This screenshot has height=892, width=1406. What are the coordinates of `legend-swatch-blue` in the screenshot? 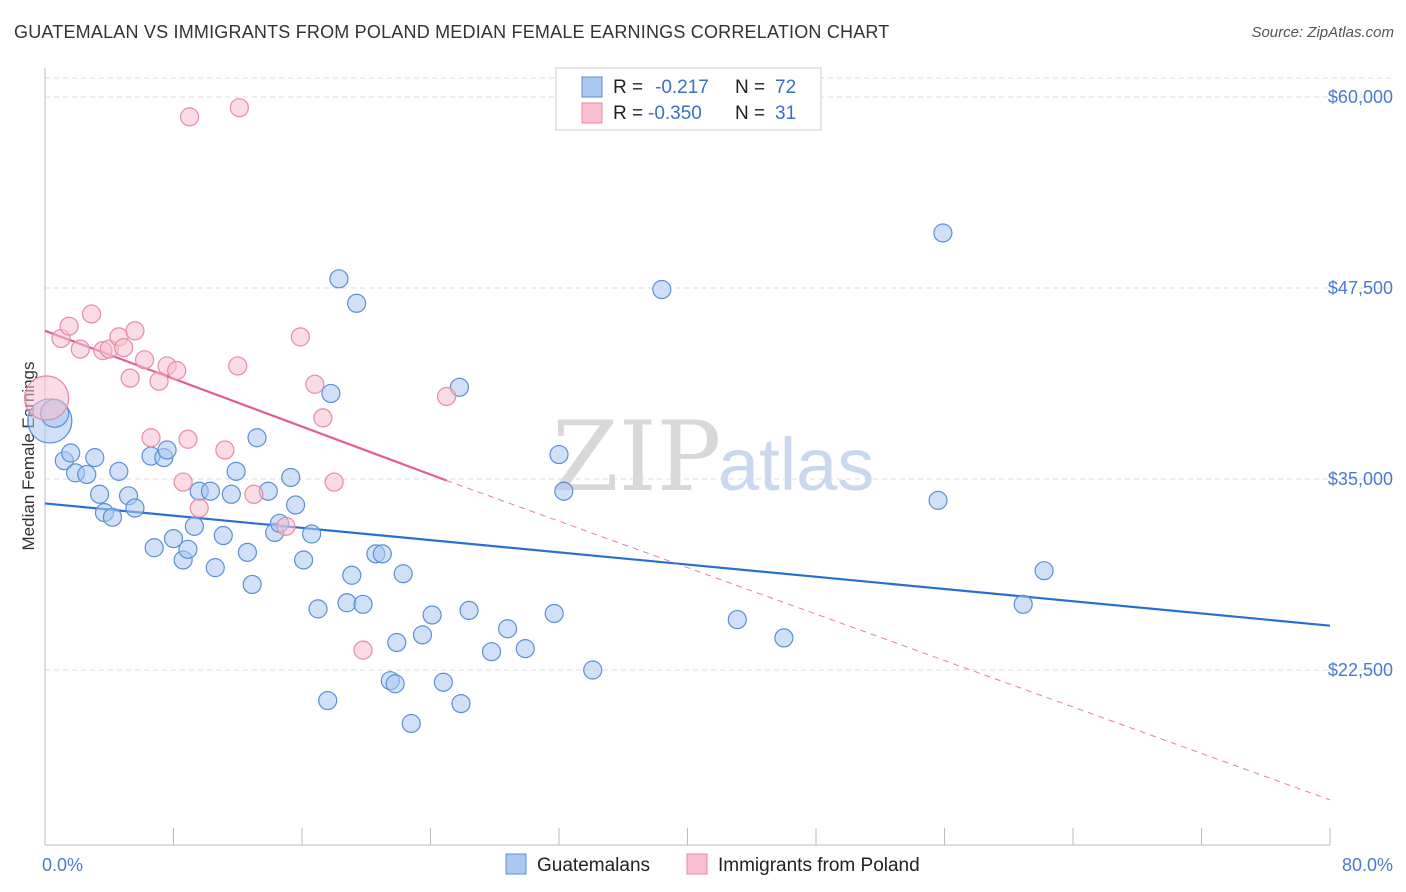 It's located at (592, 87).